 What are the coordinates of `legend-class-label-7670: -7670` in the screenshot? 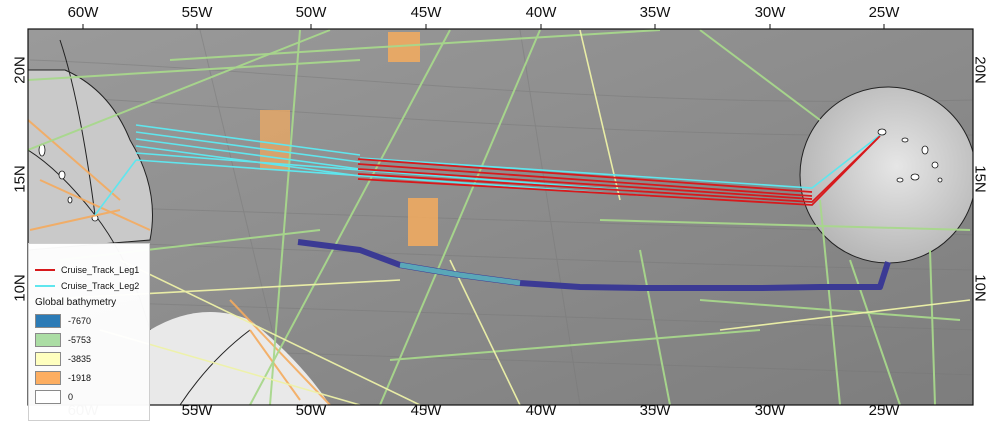 It's located at (80, 320).